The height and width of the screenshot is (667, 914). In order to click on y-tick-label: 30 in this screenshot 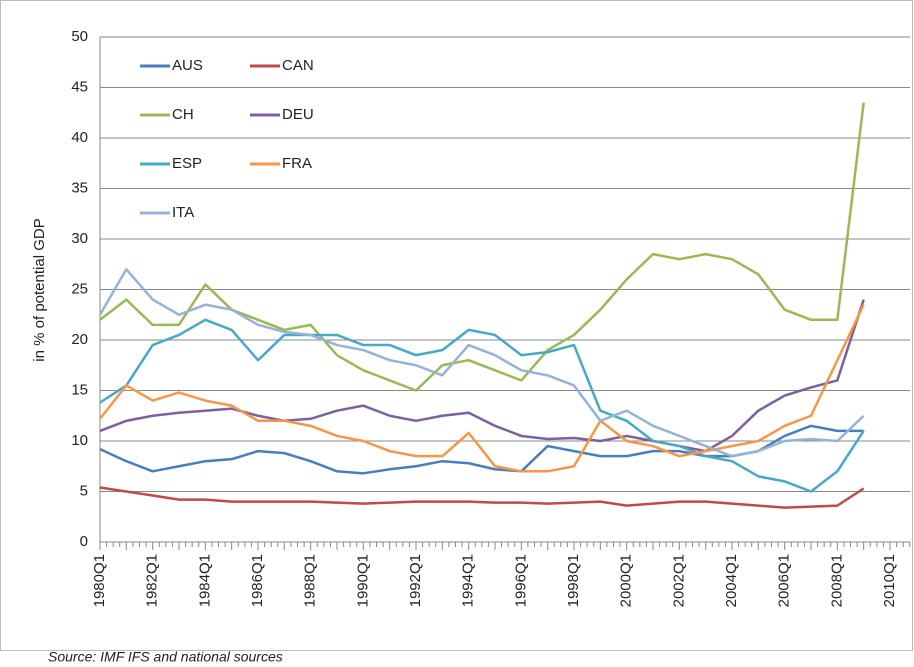, I will do `click(79, 238)`.